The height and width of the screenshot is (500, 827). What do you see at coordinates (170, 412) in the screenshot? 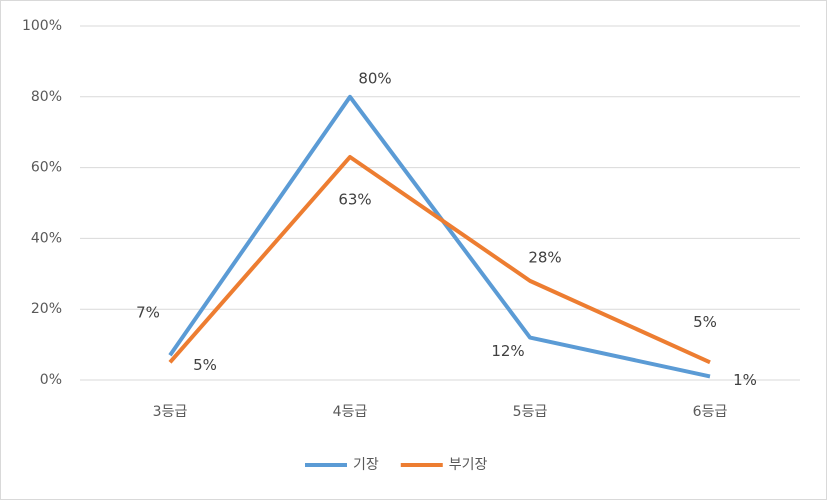
I see `x-tick-label: 3등급` at bounding box center [170, 412].